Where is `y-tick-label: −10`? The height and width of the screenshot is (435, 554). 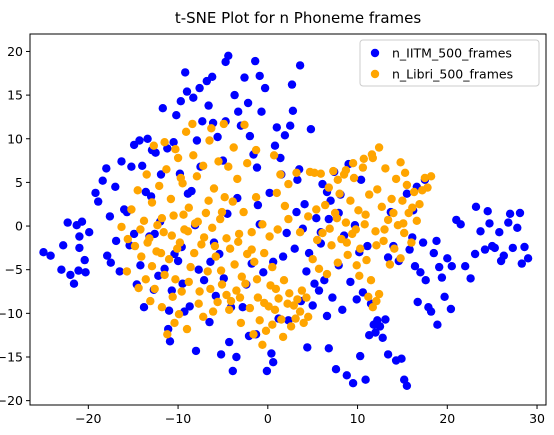 y-tick-label: −10 is located at coordinates (11, 313).